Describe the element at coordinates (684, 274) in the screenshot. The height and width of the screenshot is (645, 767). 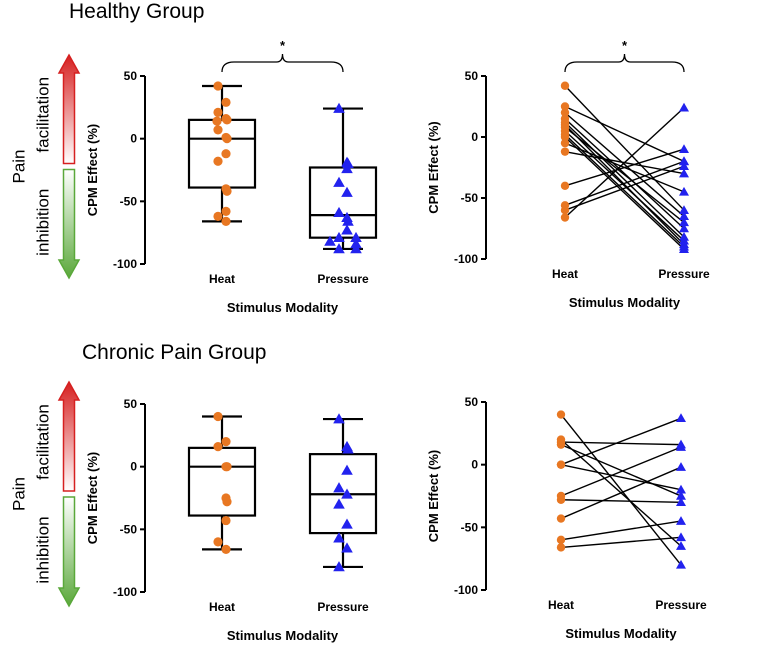
I see `healthy-paired-x-tick-label: Pressure` at that location.